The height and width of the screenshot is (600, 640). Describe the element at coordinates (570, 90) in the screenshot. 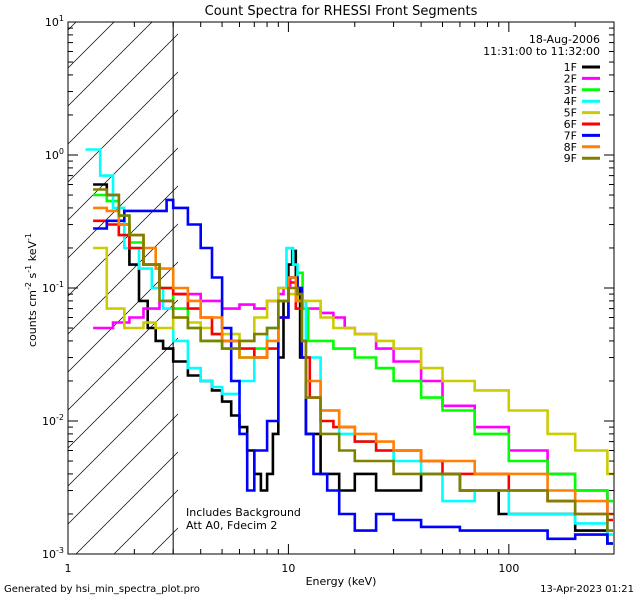

I see `legend-label: 3F` at that location.